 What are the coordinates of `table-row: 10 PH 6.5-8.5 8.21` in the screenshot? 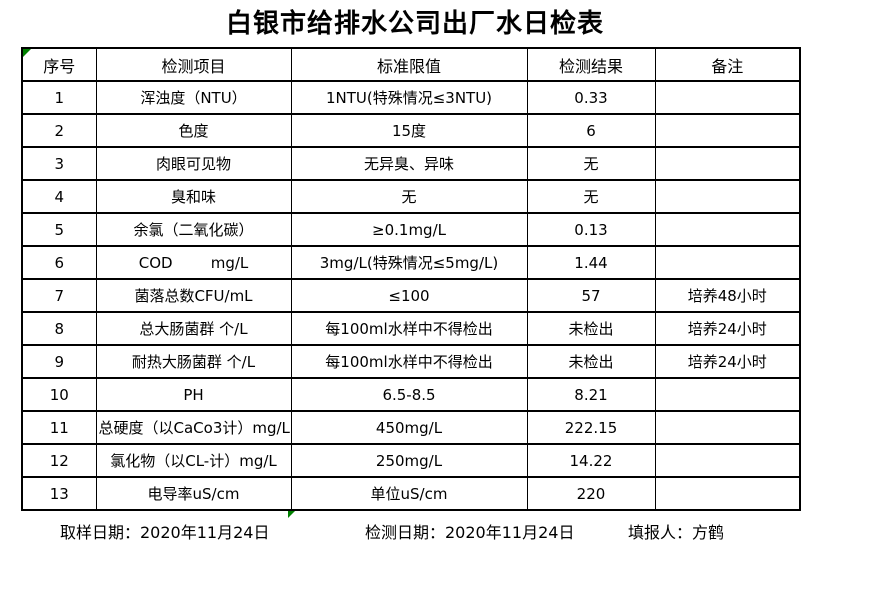 It's located at (411, 394).